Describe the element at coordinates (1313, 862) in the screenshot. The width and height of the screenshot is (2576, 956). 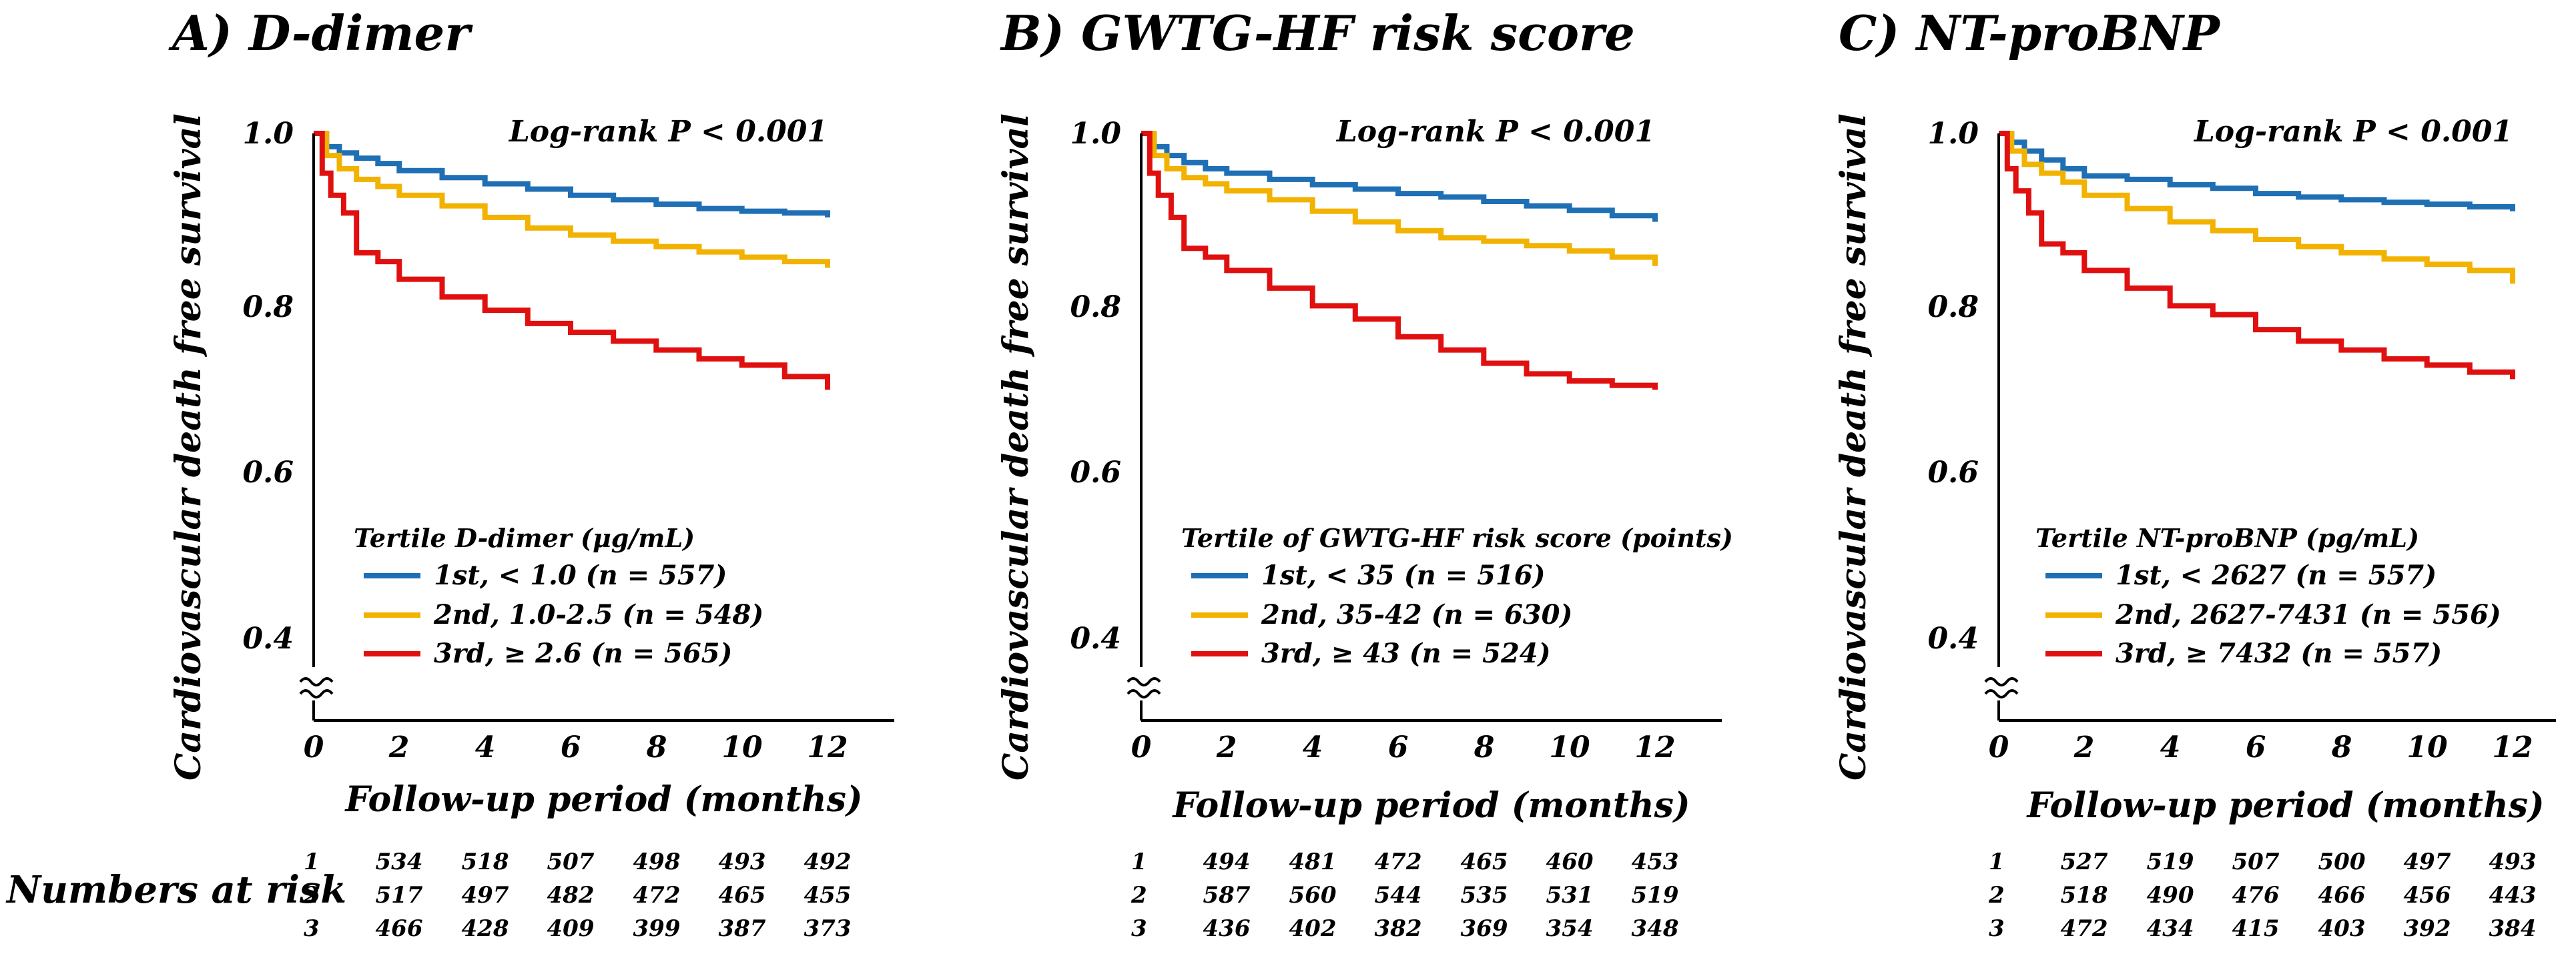
I see `risk-count: 481` at that location.